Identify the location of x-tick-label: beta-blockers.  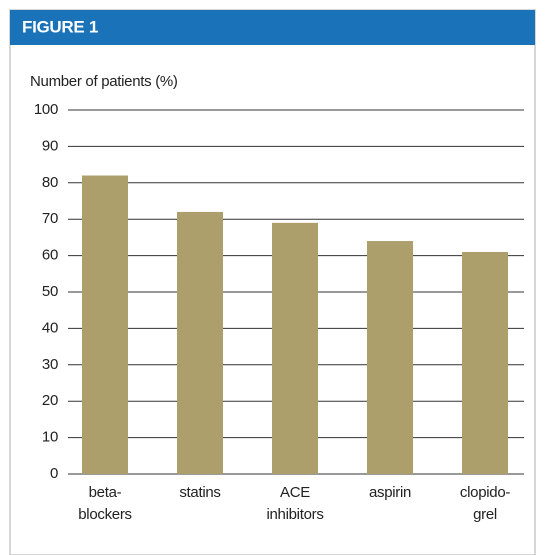
(104, 503).